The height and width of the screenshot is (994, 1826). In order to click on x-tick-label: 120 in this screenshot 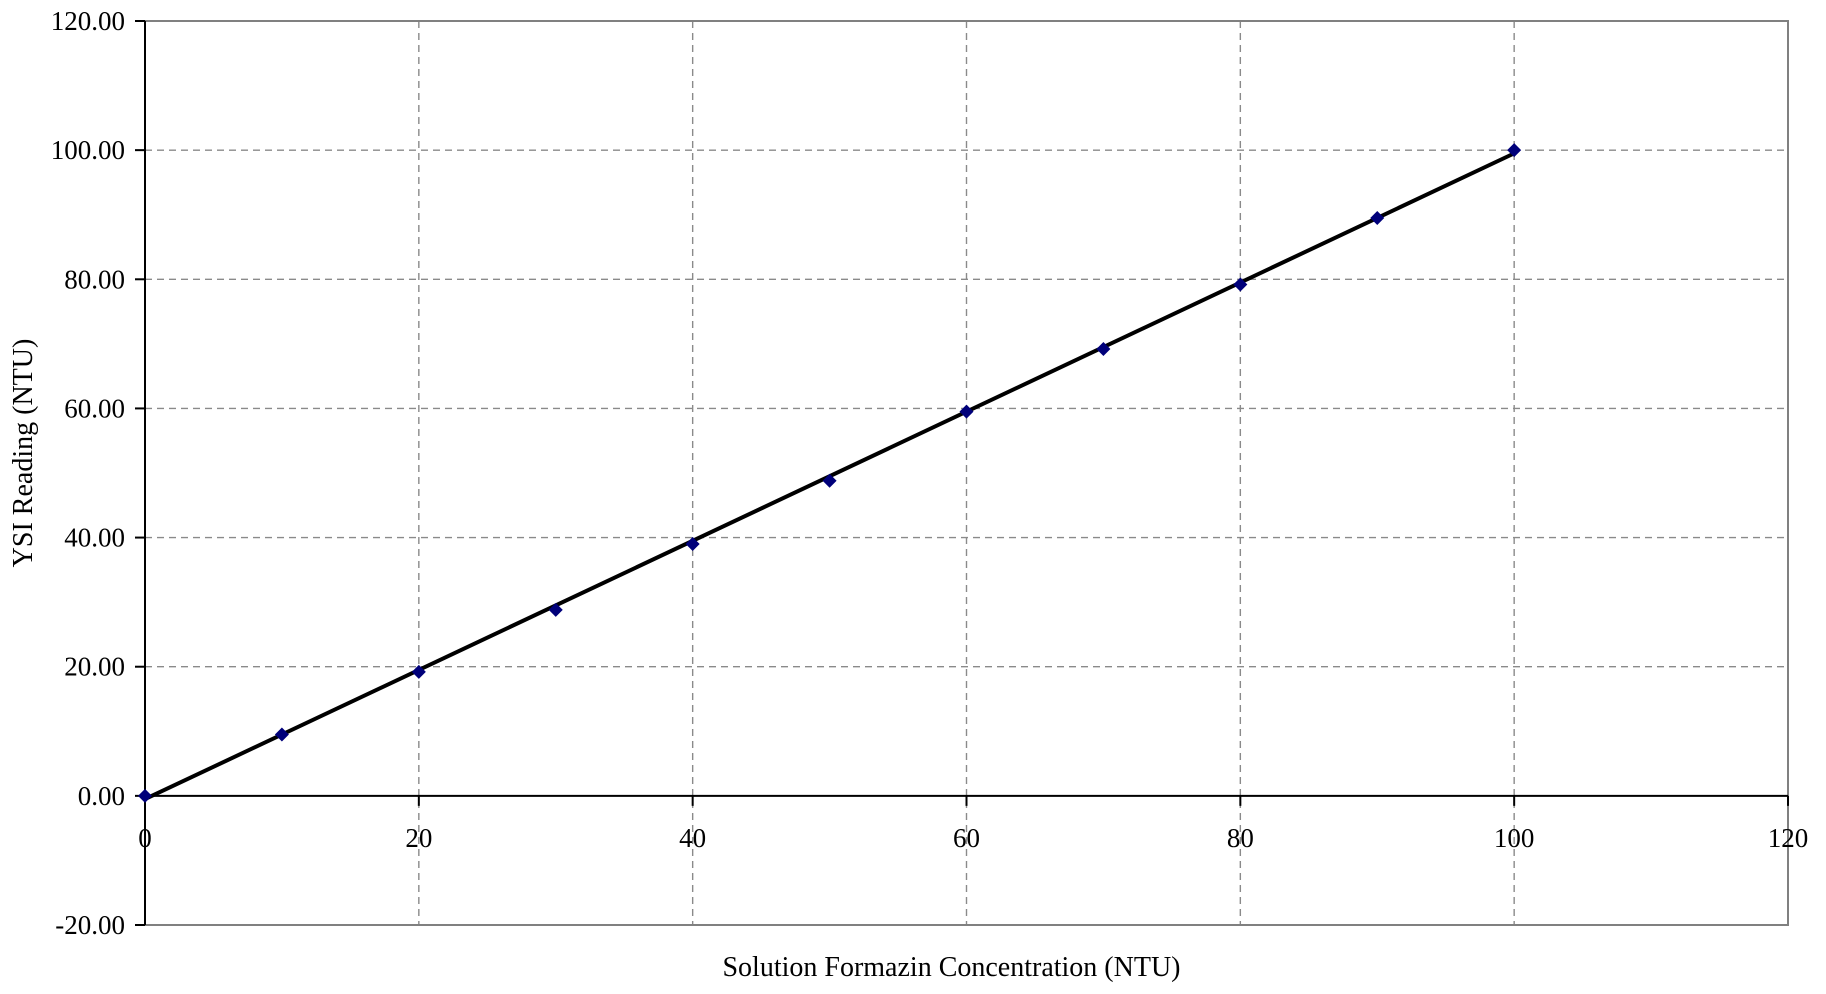, I will do `click(1788, 838)`.